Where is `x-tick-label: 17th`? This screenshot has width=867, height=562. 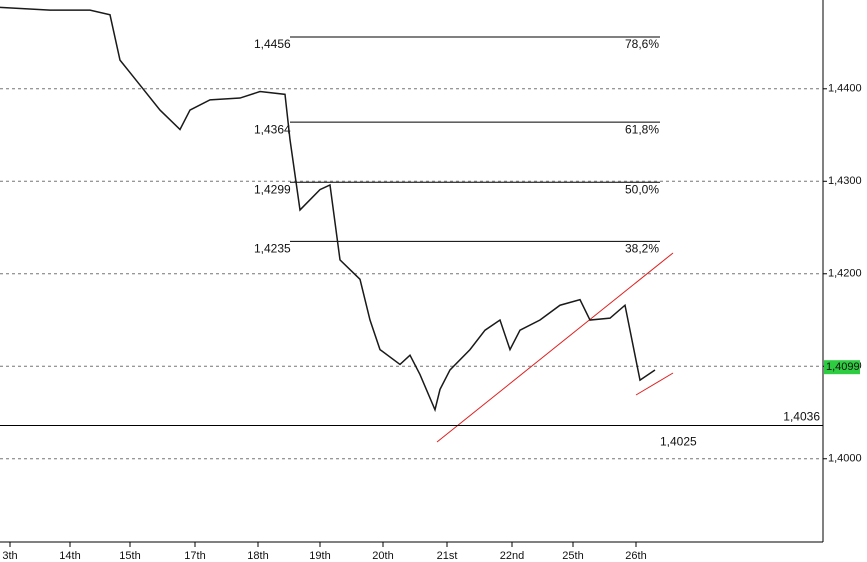 x-tick-label: 17th is located at coordinates (194, 556).